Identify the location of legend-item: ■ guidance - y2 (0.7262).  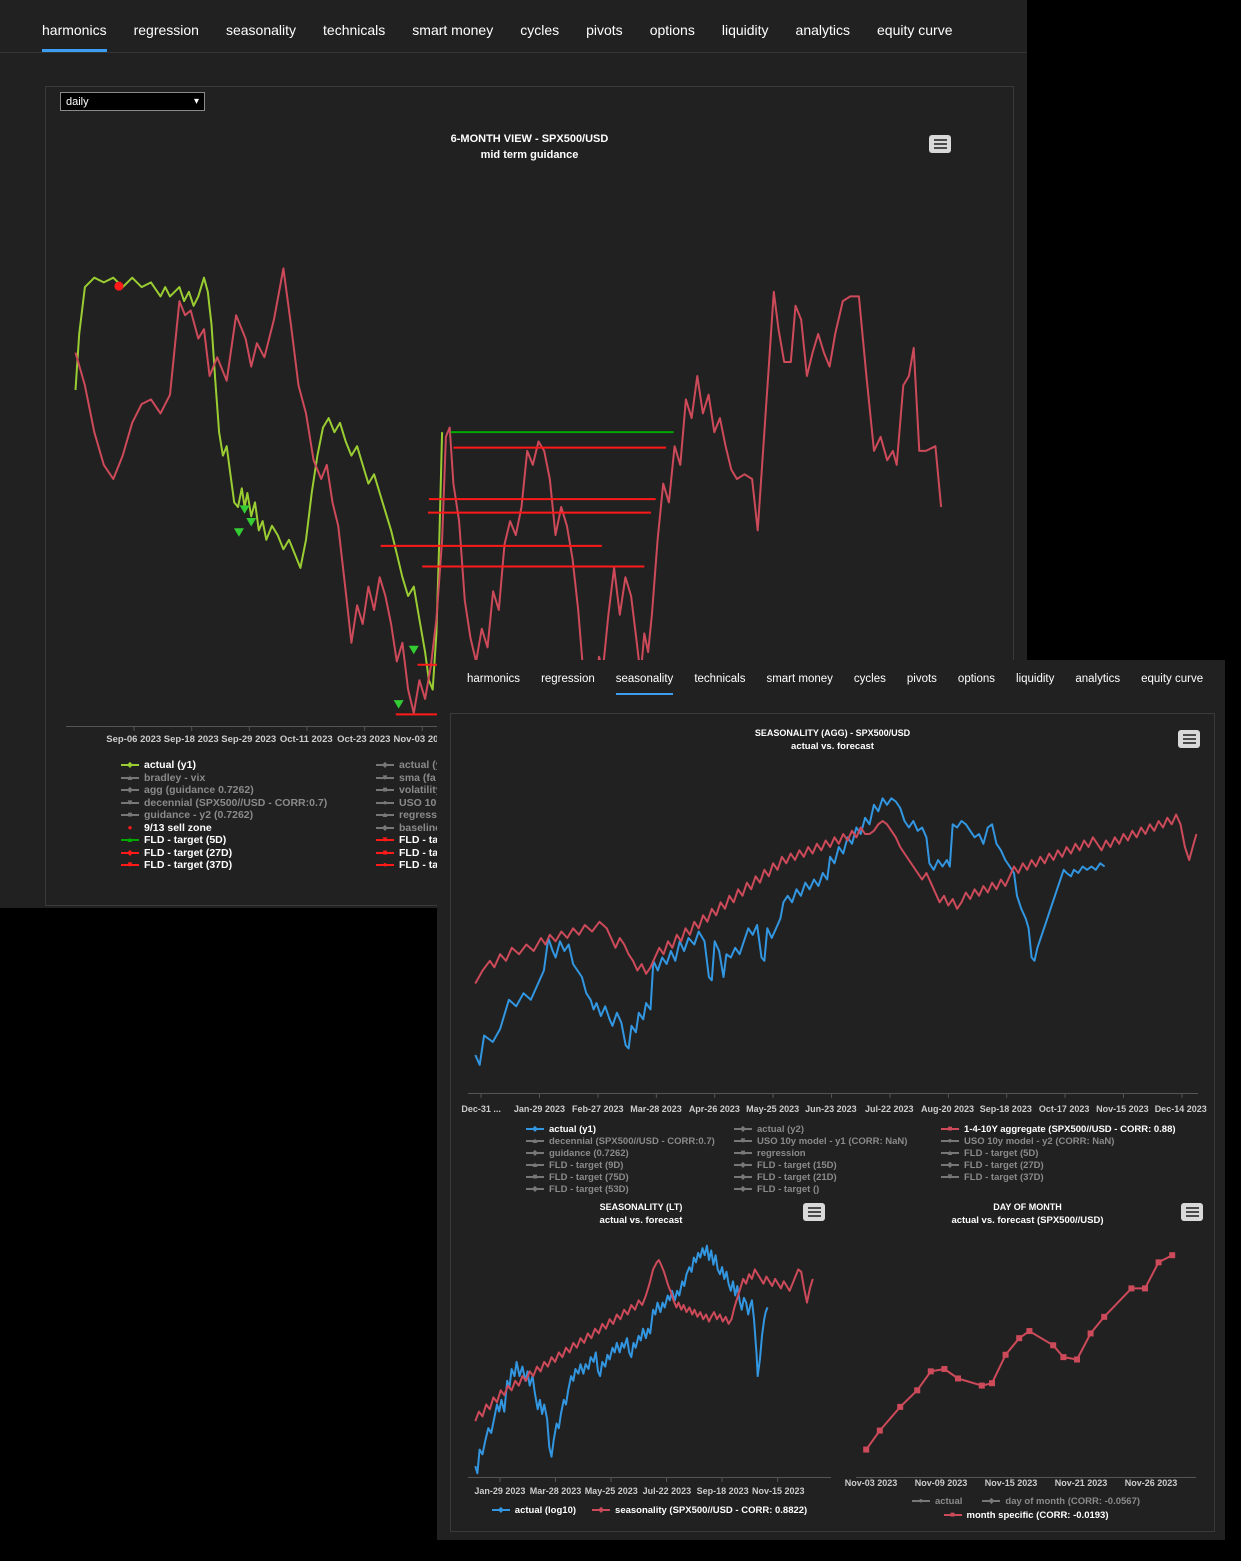
(224, 815).